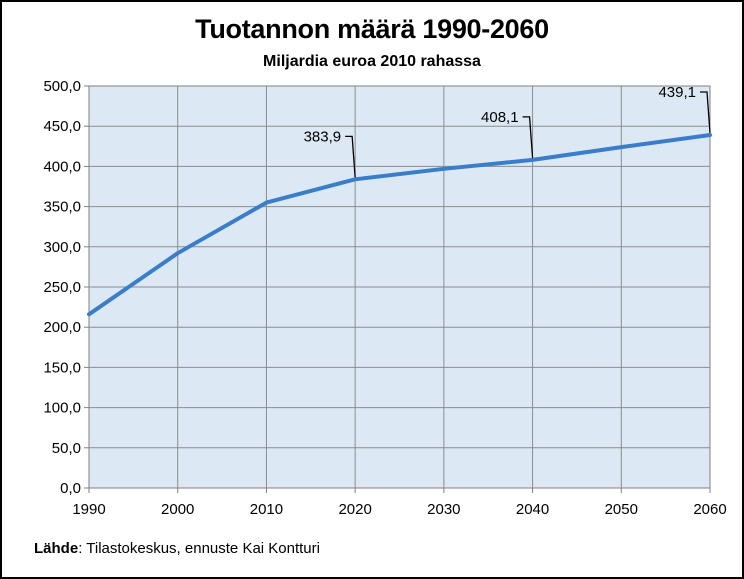 This screenshot has height=579, width=744. I want to click on y-tick-label: 200,0, so click(62, 327).